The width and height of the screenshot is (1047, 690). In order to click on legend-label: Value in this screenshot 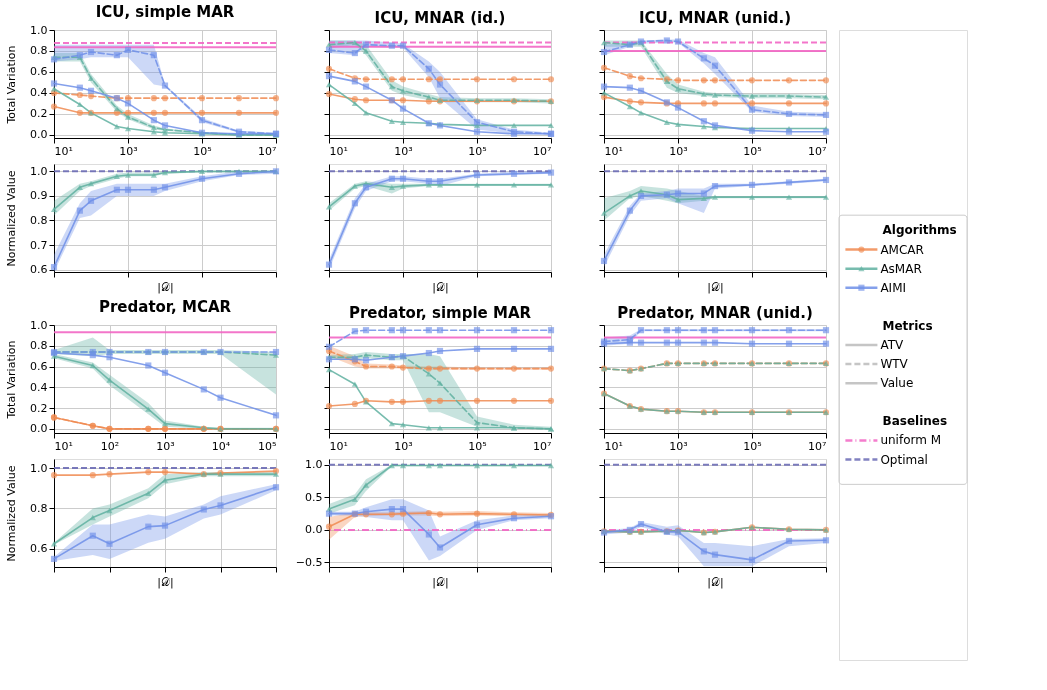, I will do `click(897, 383)`.